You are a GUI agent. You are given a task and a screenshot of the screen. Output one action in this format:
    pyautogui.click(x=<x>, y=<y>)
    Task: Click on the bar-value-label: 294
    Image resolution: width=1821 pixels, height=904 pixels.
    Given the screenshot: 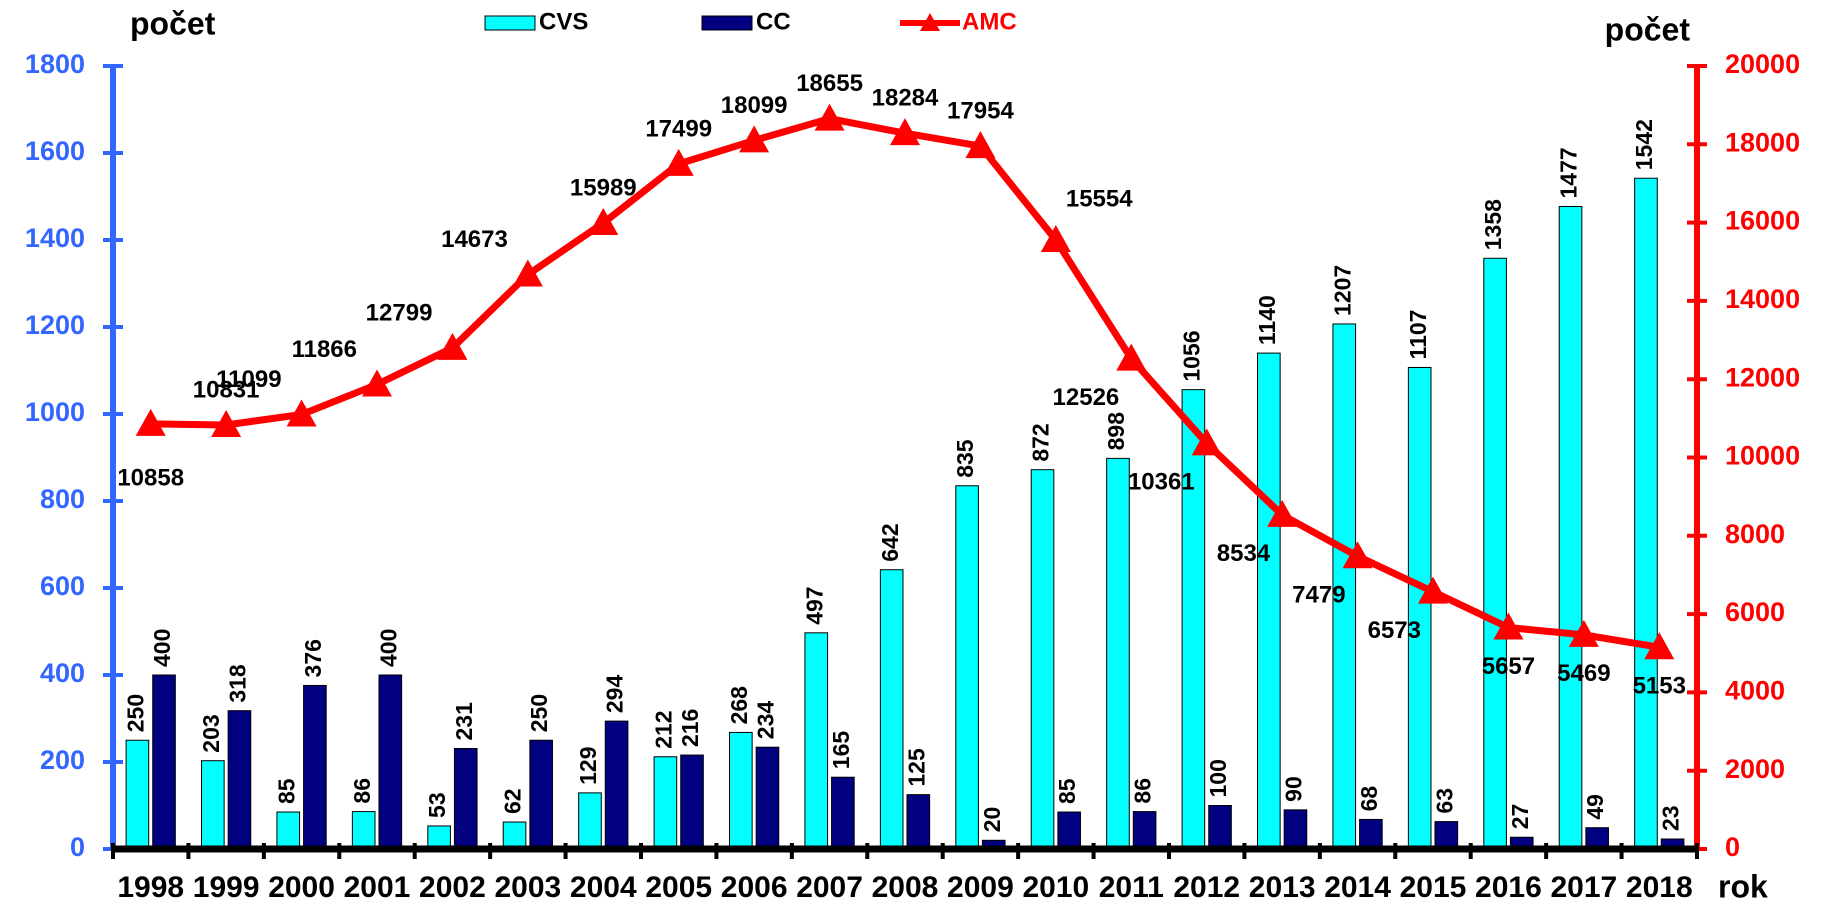 What is the action you would take?
    pyautogui.click(x=615, y=694)
    